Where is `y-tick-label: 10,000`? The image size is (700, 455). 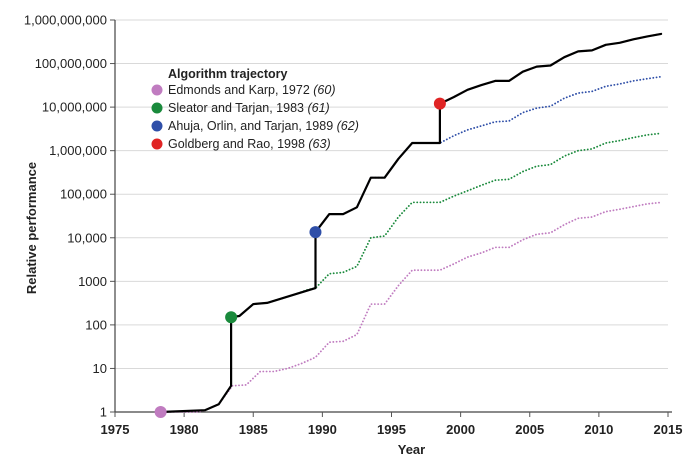 y-tick-label: 10,000 is located at coordinates (87, 237).